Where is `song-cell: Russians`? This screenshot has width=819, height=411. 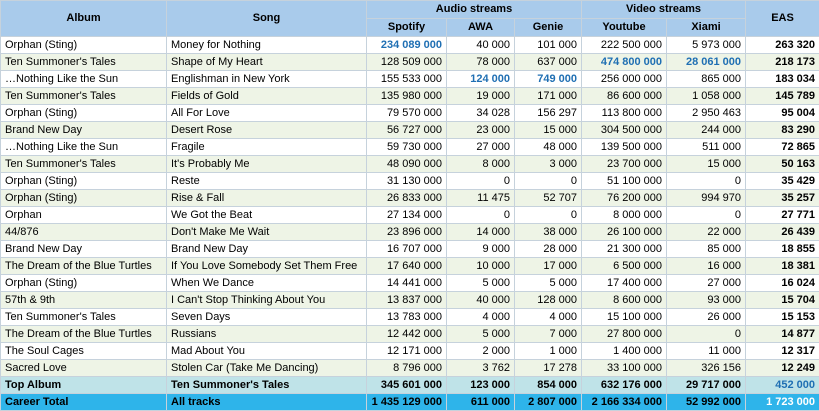
song-cell: Russians is located at coordinates (266, 334).